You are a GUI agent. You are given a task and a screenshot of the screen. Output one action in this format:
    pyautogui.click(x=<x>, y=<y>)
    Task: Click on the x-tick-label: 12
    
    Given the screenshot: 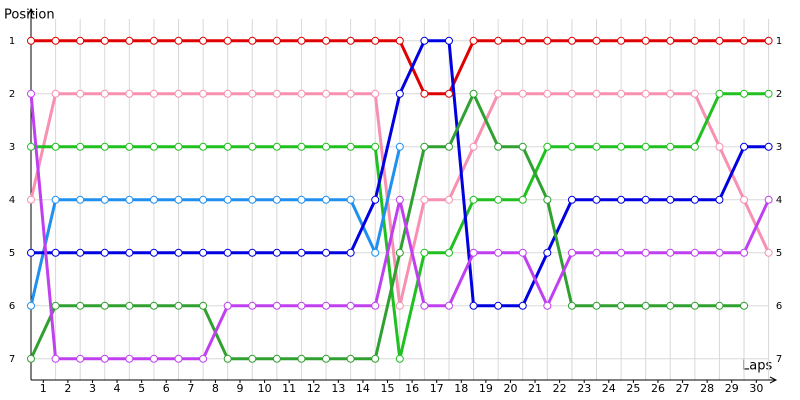 What is the action you would take?
    pyautogui.click(x=314, y=388)
    